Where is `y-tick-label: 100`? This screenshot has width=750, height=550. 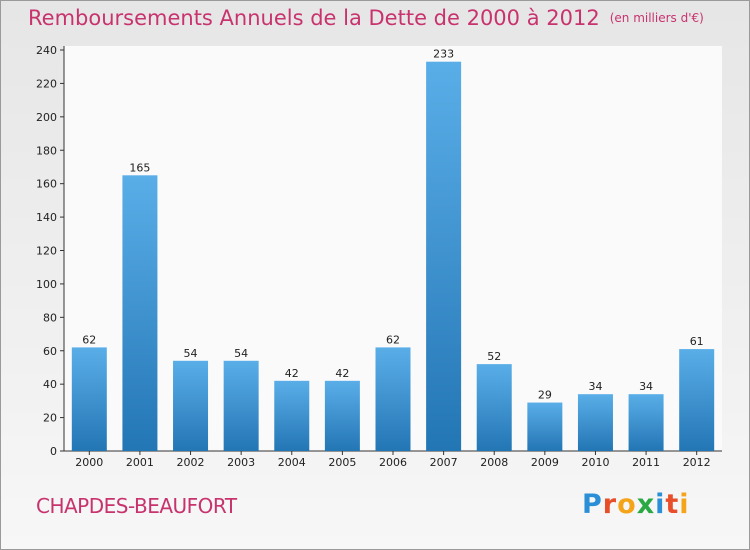
y-tick-label: 100 is located at coordinates (46, 284).